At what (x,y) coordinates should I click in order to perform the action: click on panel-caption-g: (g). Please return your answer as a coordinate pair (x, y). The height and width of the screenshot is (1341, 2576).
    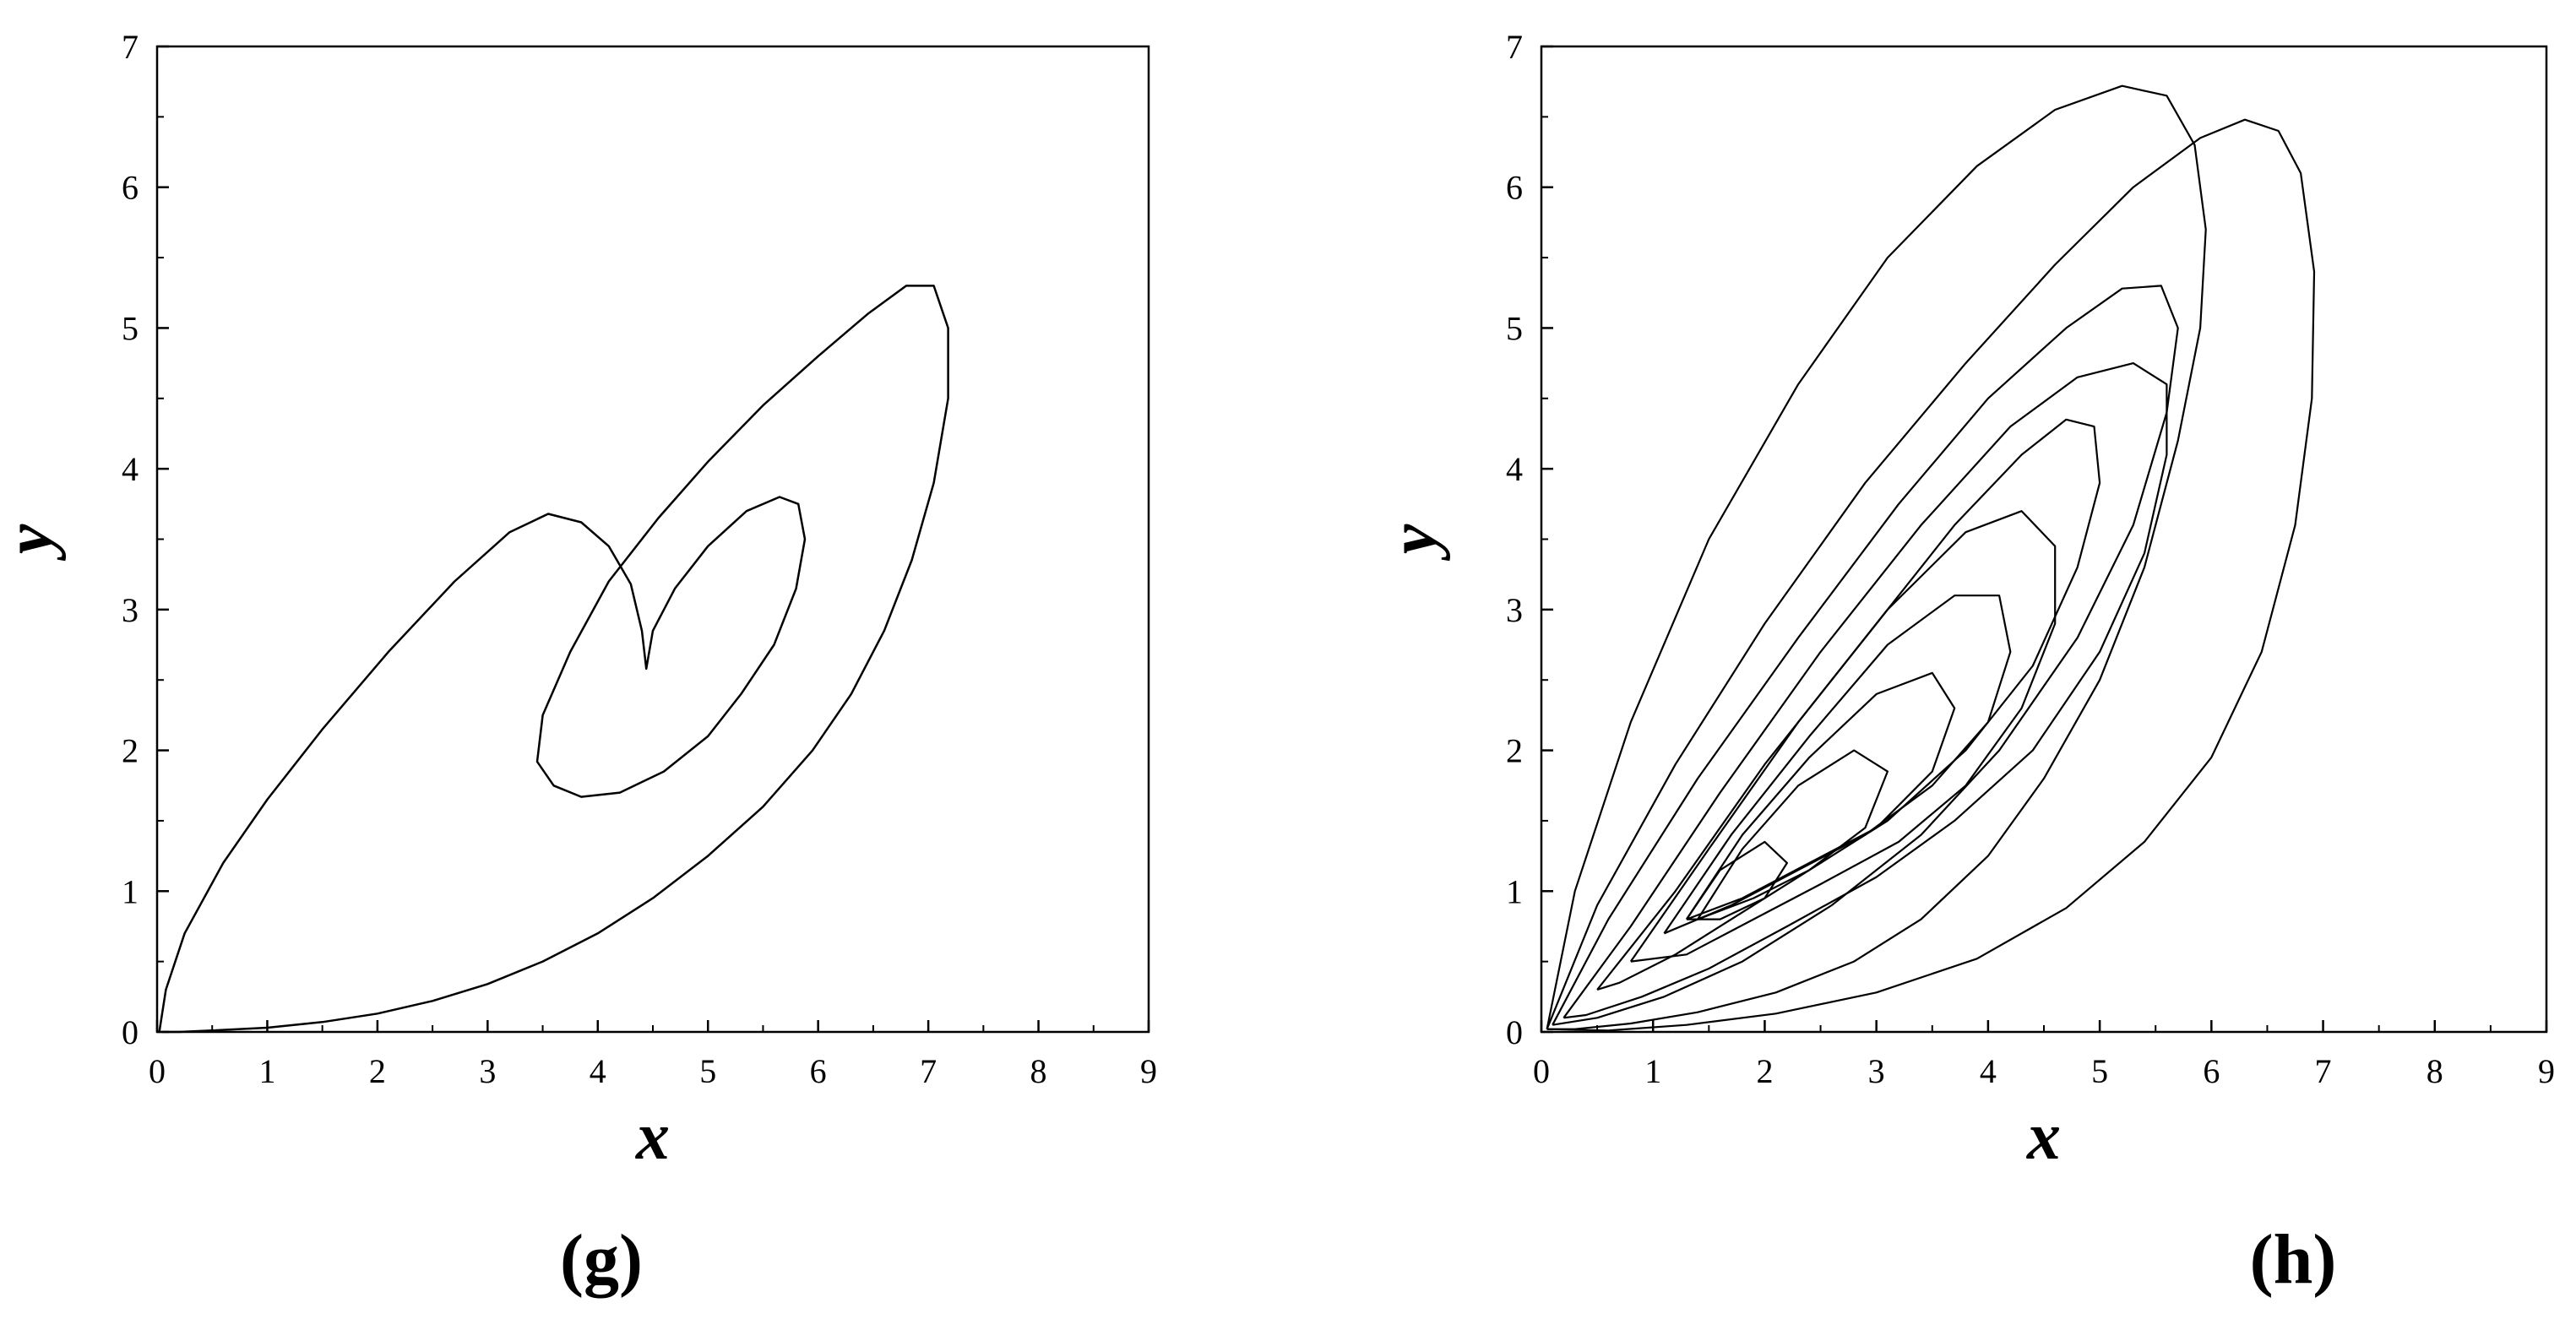
    Looking at the image, I should click on (601, 1259).